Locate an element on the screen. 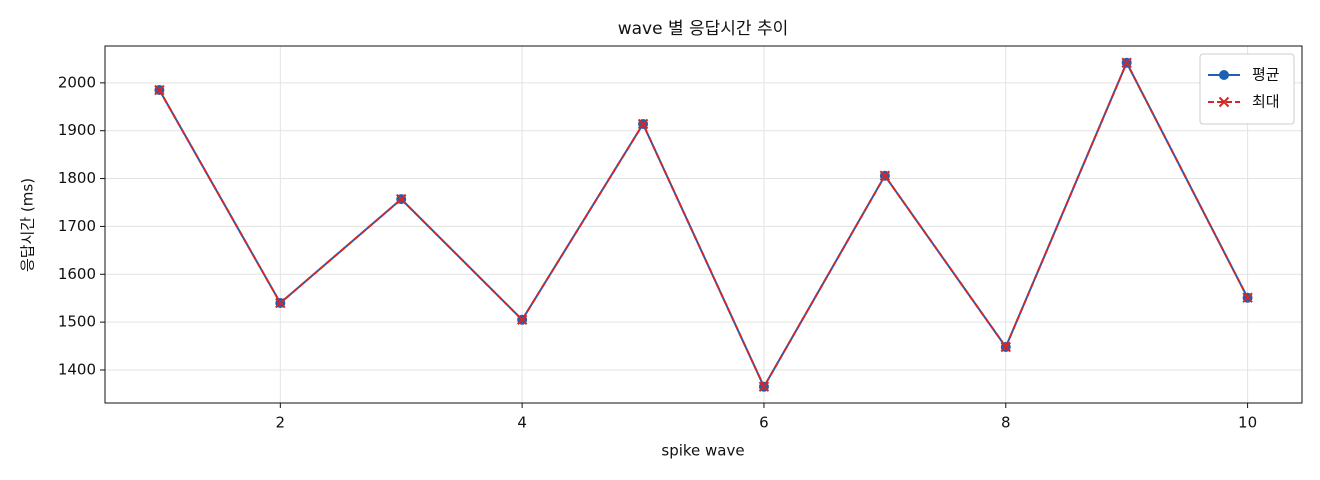 This screenshot has width=1320, height=480. chart-title: wave 별 응답시간 추이 is located at coordinates (703, 29).